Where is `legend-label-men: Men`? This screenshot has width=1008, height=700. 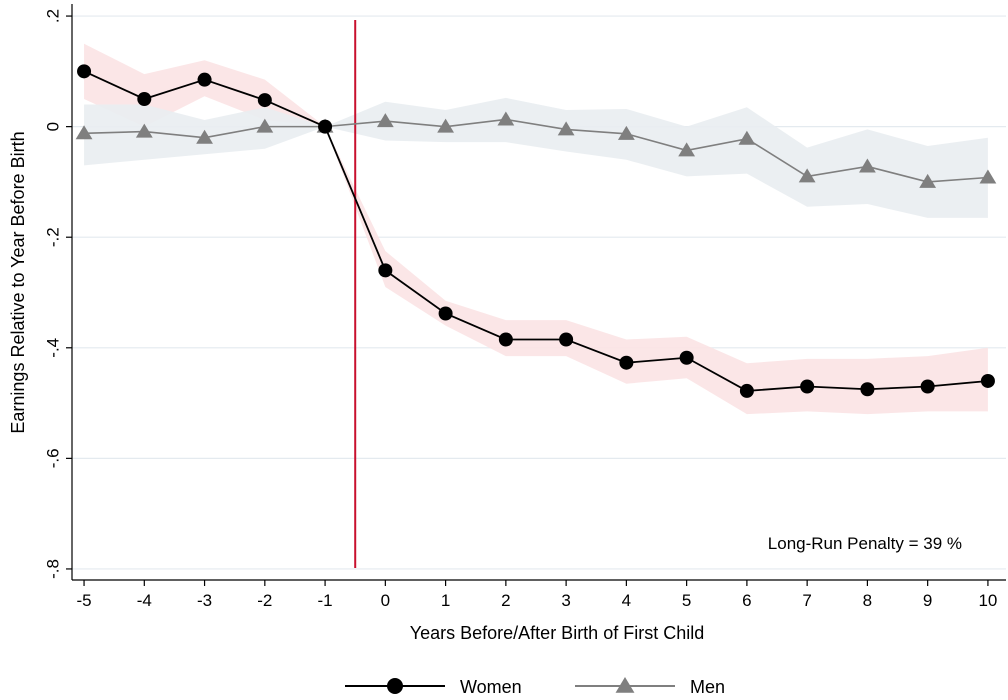
legend-label-men: Men is located at coordinates (707, 687).